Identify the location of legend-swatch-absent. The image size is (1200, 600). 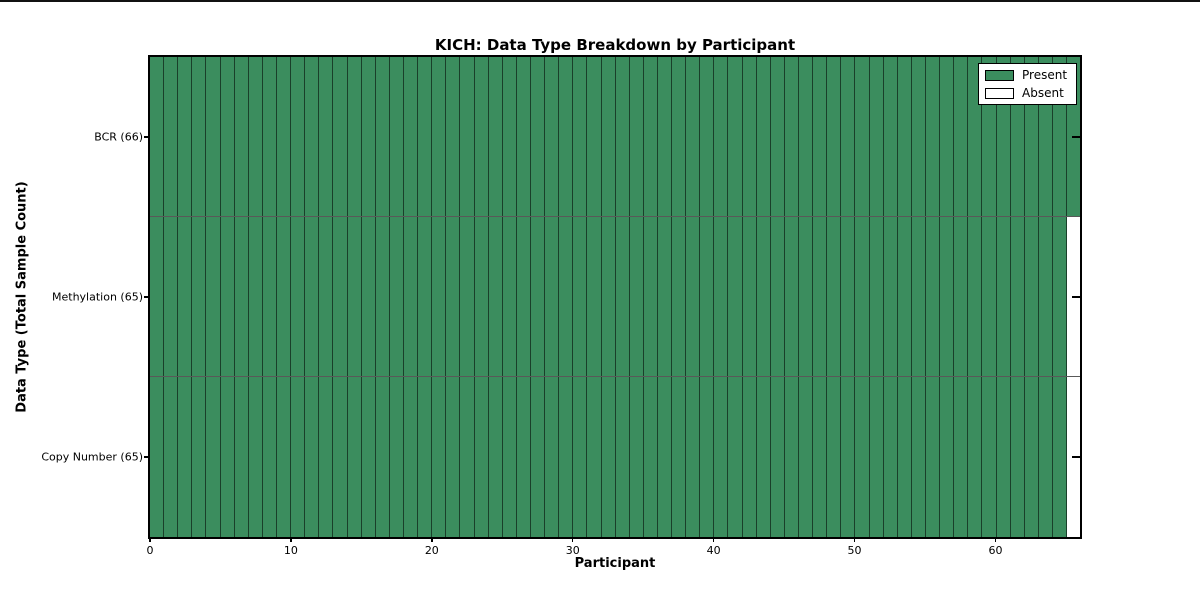
(999, 93).